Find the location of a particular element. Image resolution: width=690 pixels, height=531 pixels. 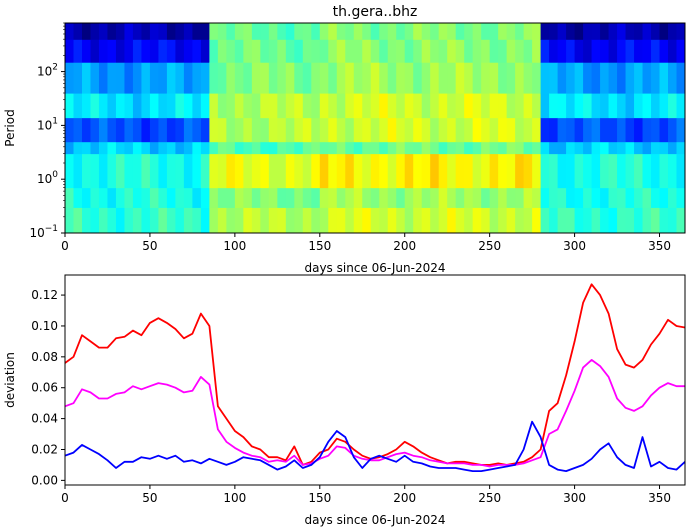

x-tick-label: 0 is located at coordinates (65, 498).